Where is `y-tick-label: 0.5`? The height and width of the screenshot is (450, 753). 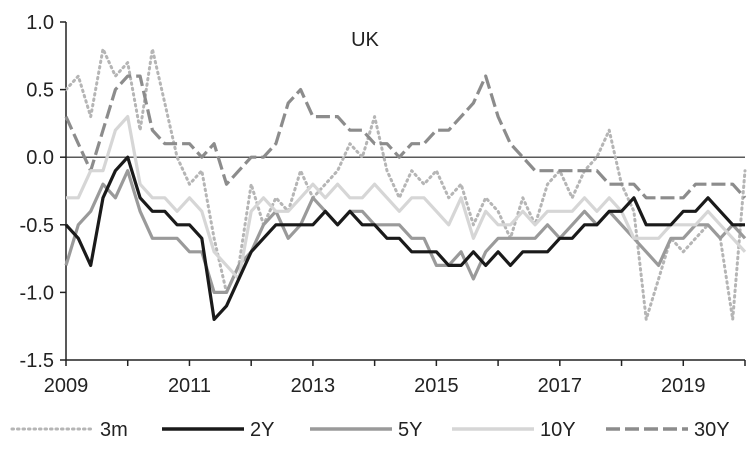 y-tick-label: 0.5 is located at coordinates (40, 91).